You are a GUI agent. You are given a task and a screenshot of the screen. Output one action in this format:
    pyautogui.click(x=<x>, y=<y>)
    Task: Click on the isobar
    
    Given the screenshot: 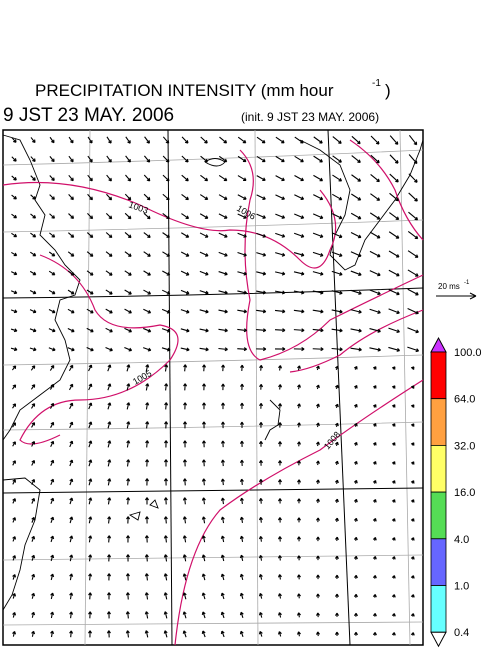 What is the action you would take?
    pyautogui.click(x=331, y=255)
    